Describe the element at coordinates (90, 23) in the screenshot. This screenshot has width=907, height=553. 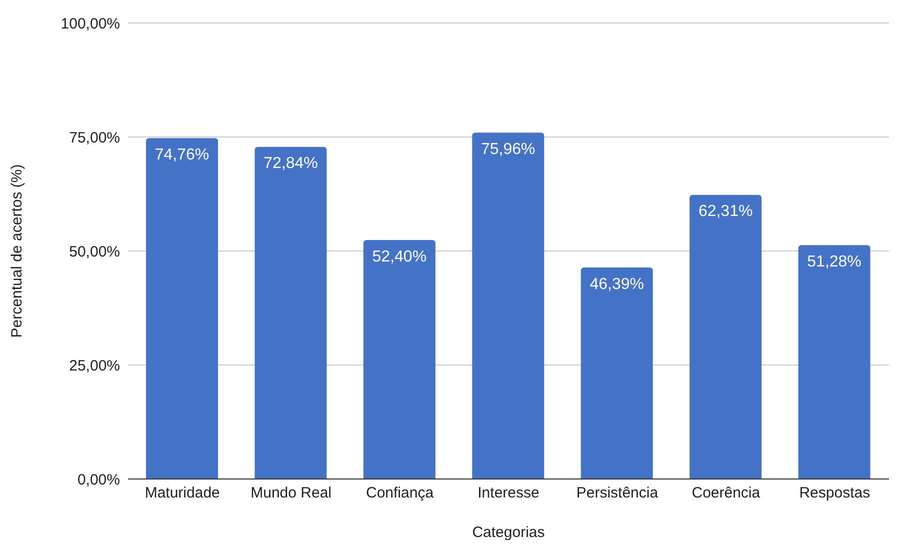
I see `y-tick-label: 100,00%` at that location.